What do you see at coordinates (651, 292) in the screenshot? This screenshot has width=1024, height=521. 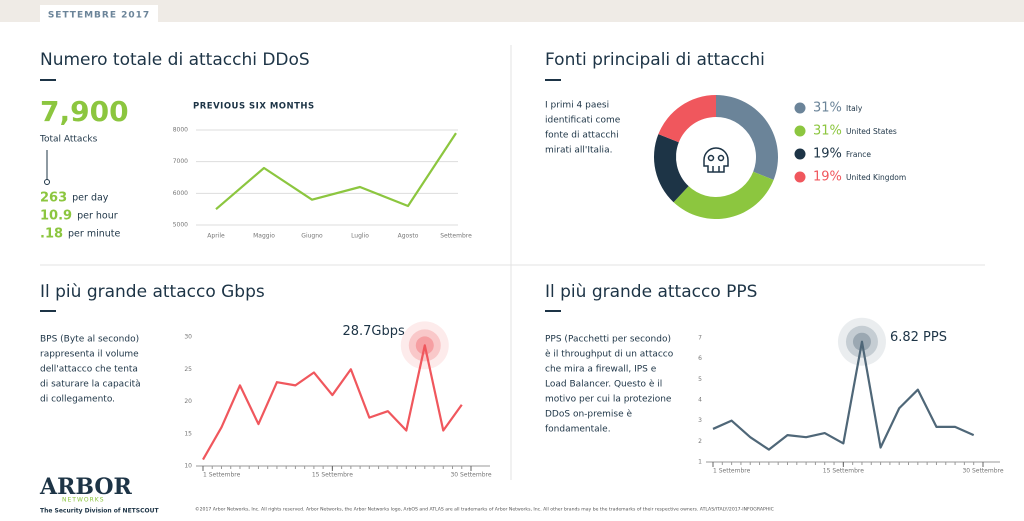 I see `section-title: Il più grande attacco PPS` at bounding box center [651, 292].